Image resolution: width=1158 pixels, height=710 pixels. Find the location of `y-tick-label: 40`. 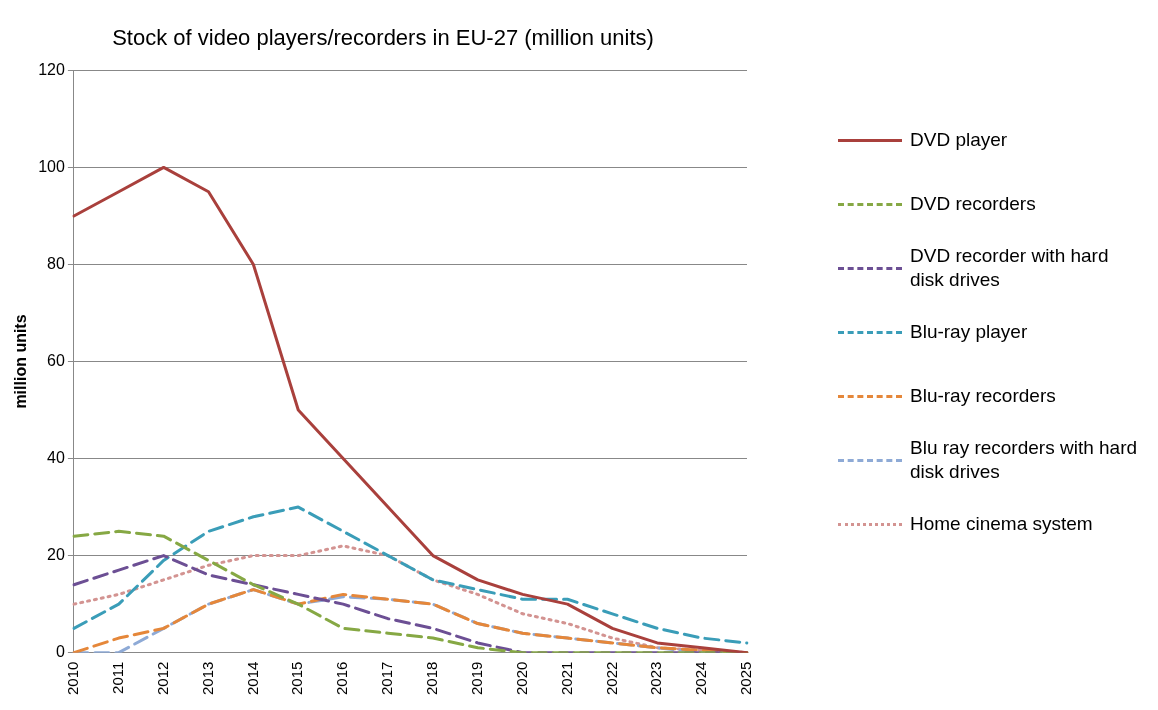

y-tick-label: 40 is located at coordinates (56, 457).